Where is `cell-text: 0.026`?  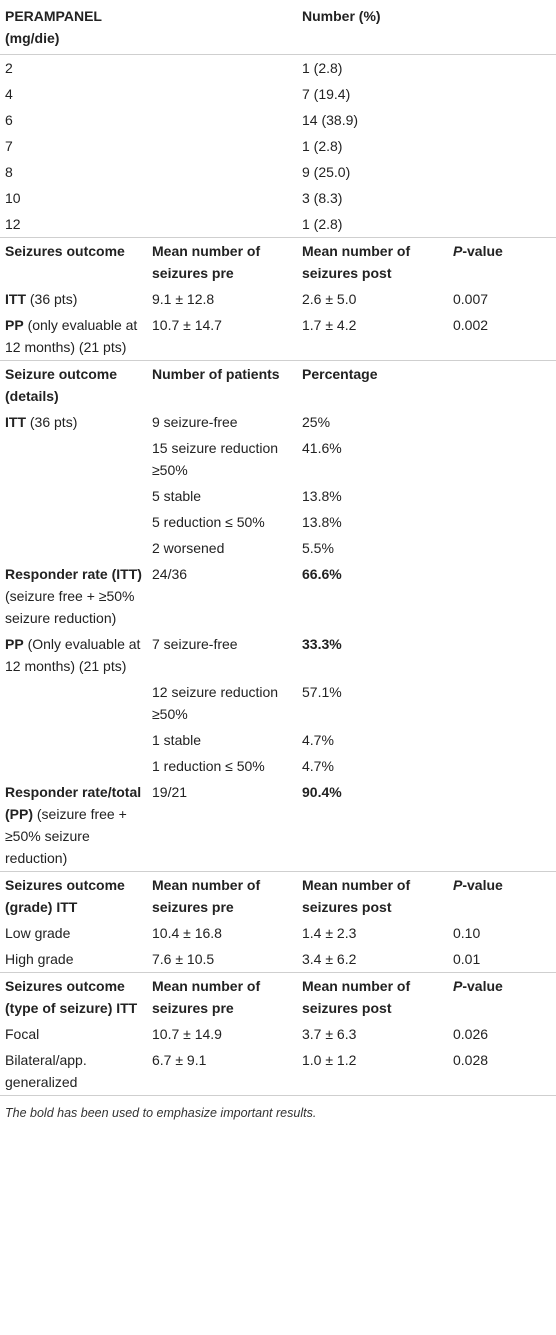 cell-text: 0.026 is located at coordinates (471, 1034).